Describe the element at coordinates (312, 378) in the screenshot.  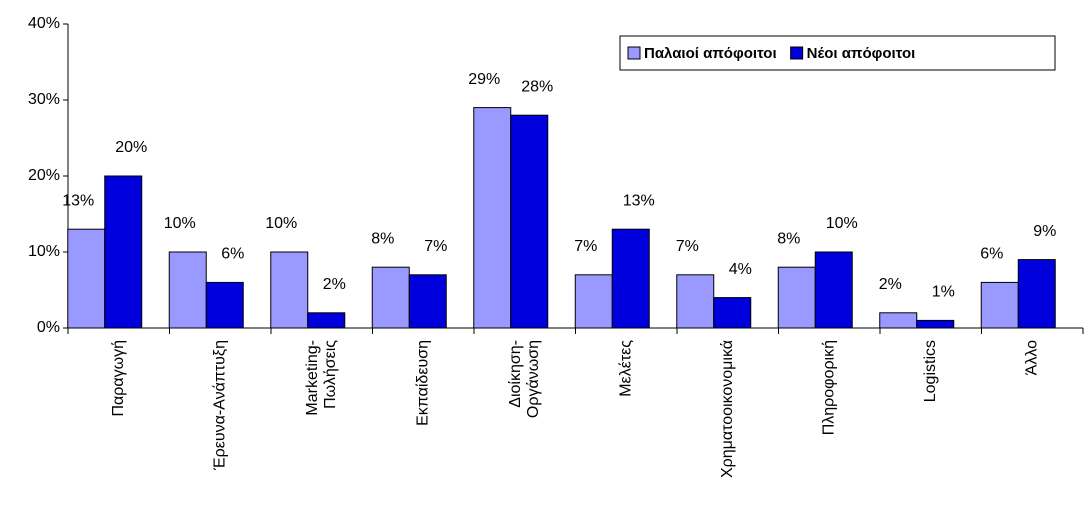
I see `x-tick-label: Marketing-` at that location.